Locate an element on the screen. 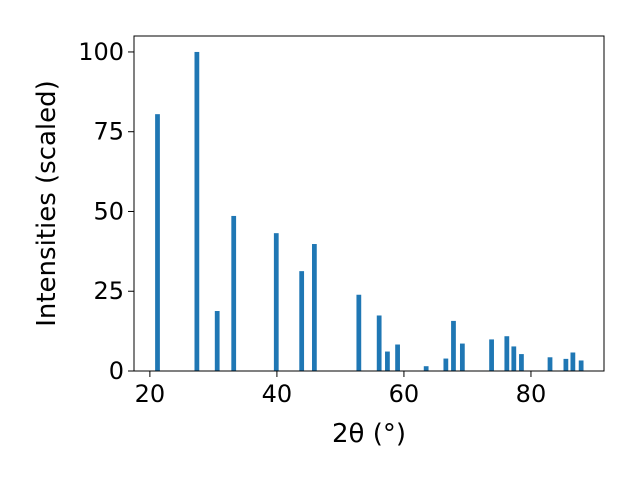  x-tick-label-20: 20 is located at coordinates (150, 394).